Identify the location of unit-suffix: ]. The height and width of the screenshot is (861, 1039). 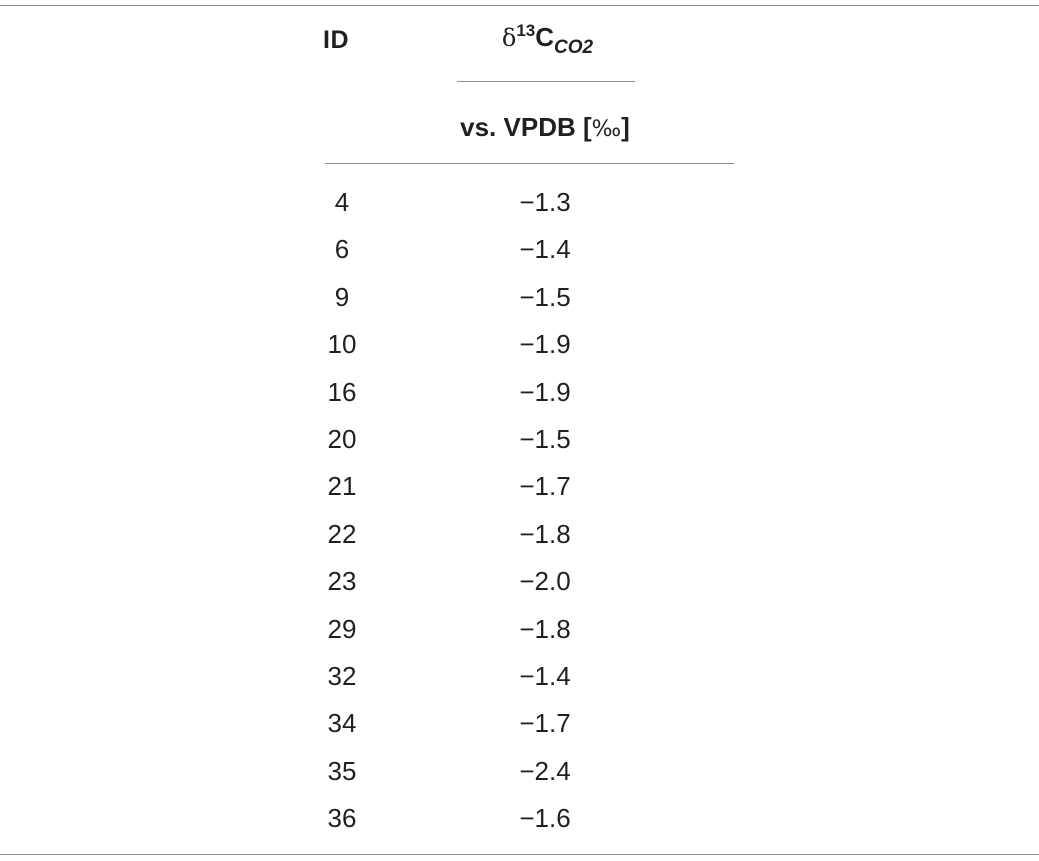
(625, 127).